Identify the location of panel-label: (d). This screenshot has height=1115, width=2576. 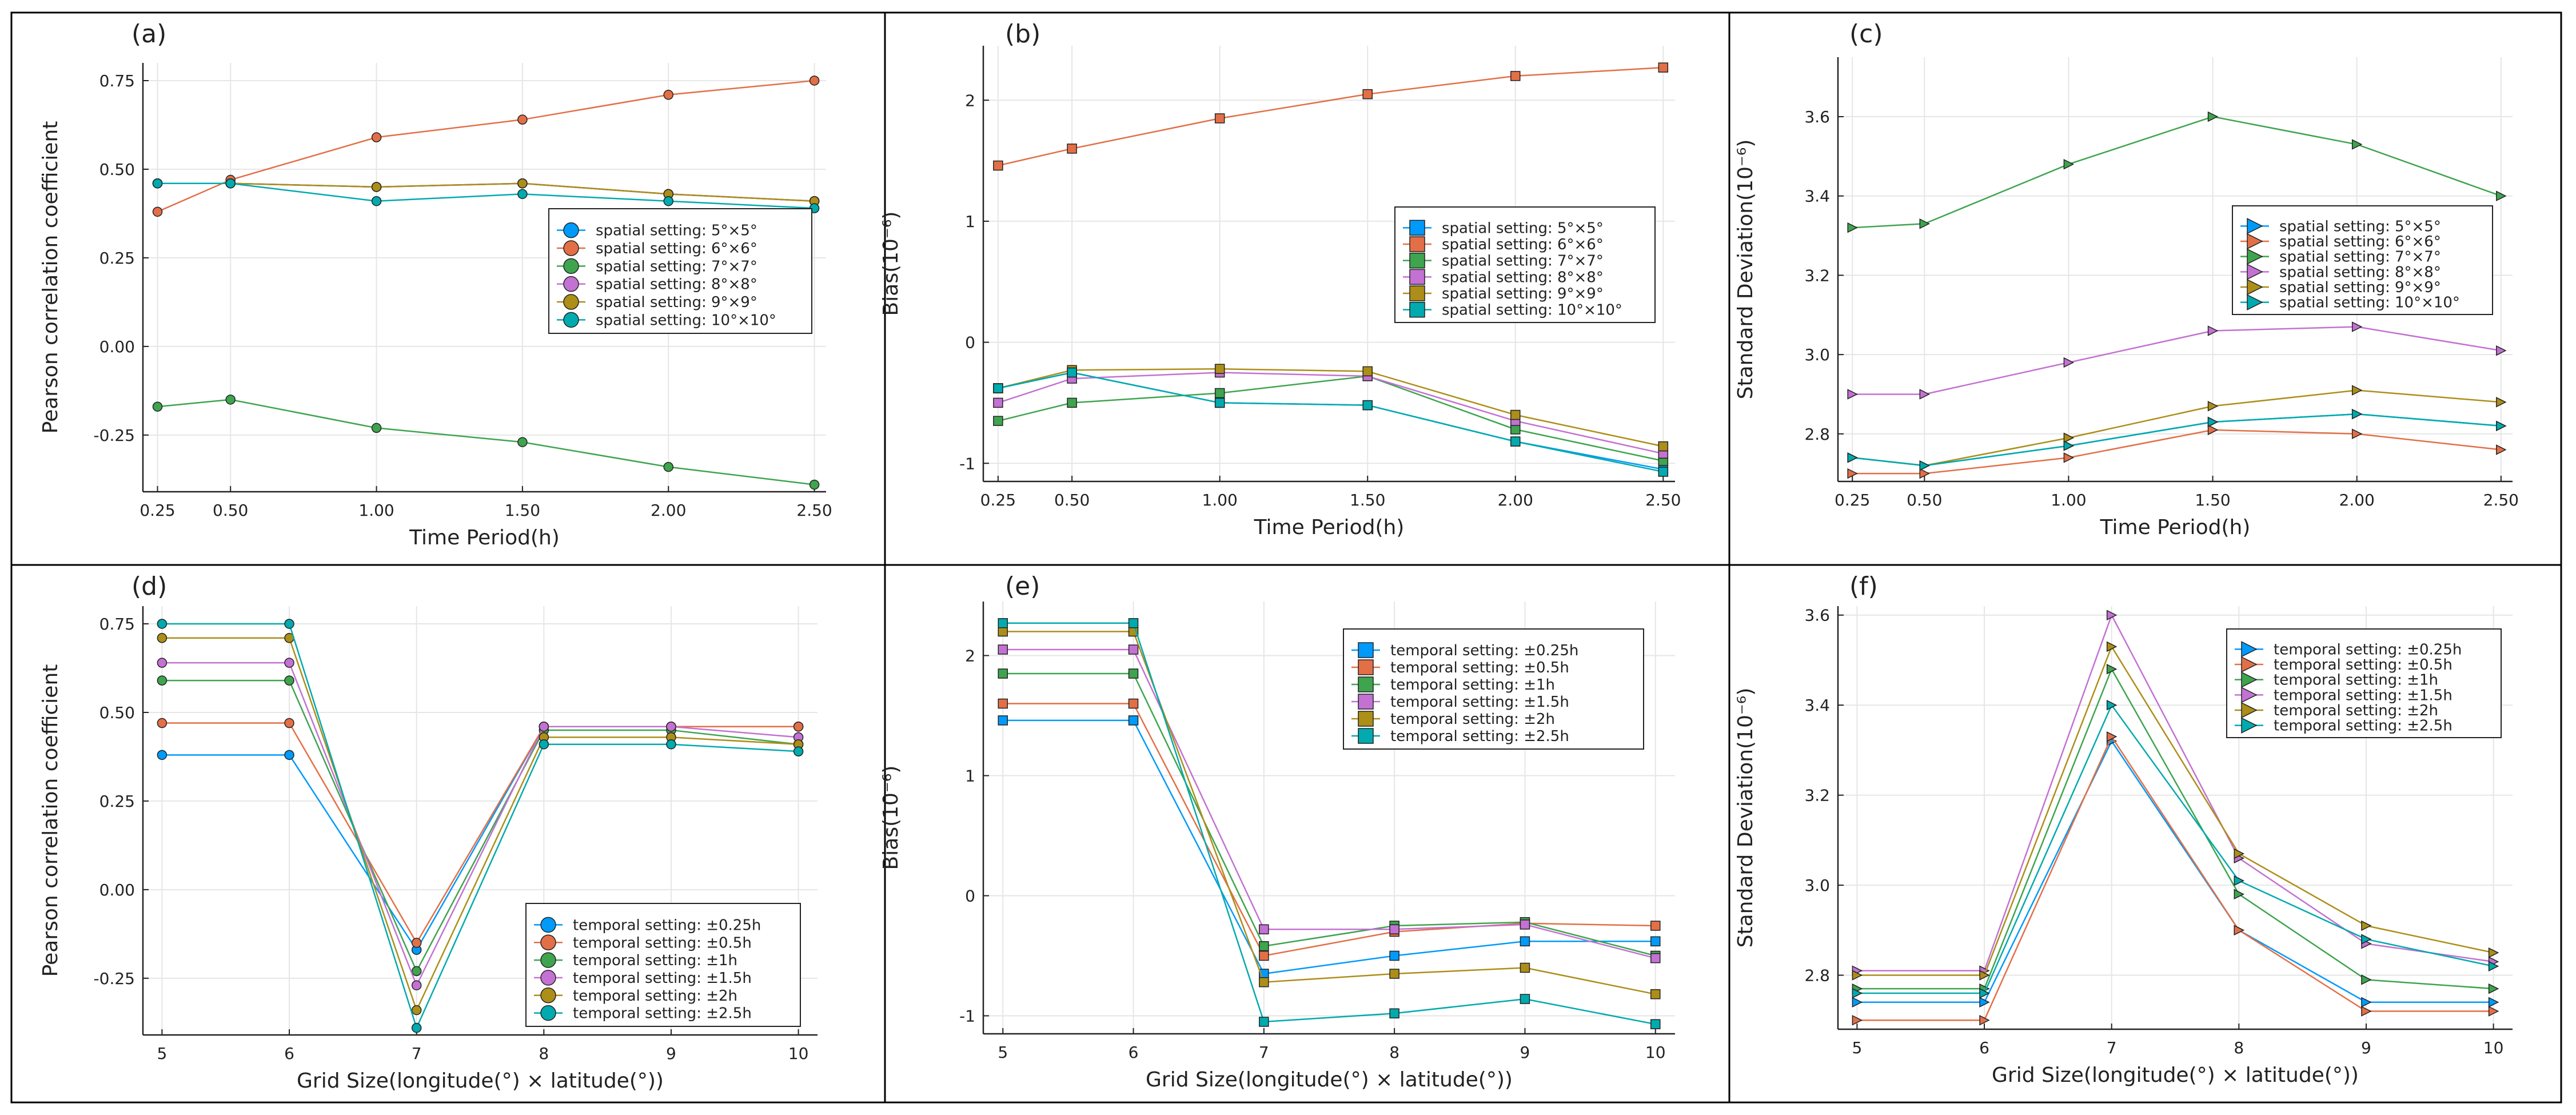
(149, 586).